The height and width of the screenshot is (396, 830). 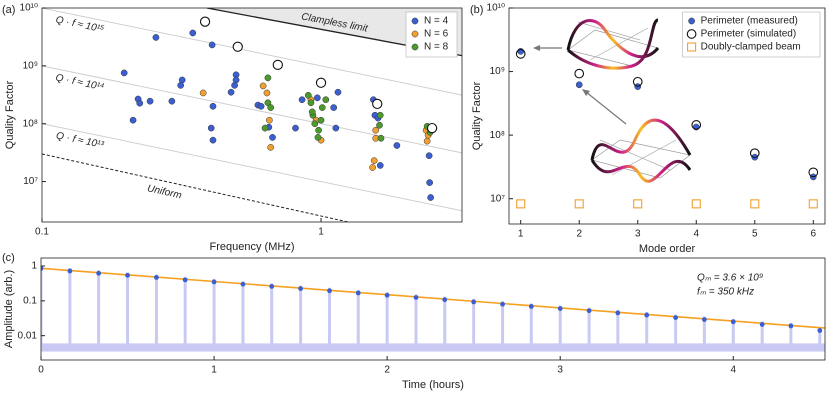 I want to click on legend-label: Doubly-clamped beam, so click(x=751, y=47).